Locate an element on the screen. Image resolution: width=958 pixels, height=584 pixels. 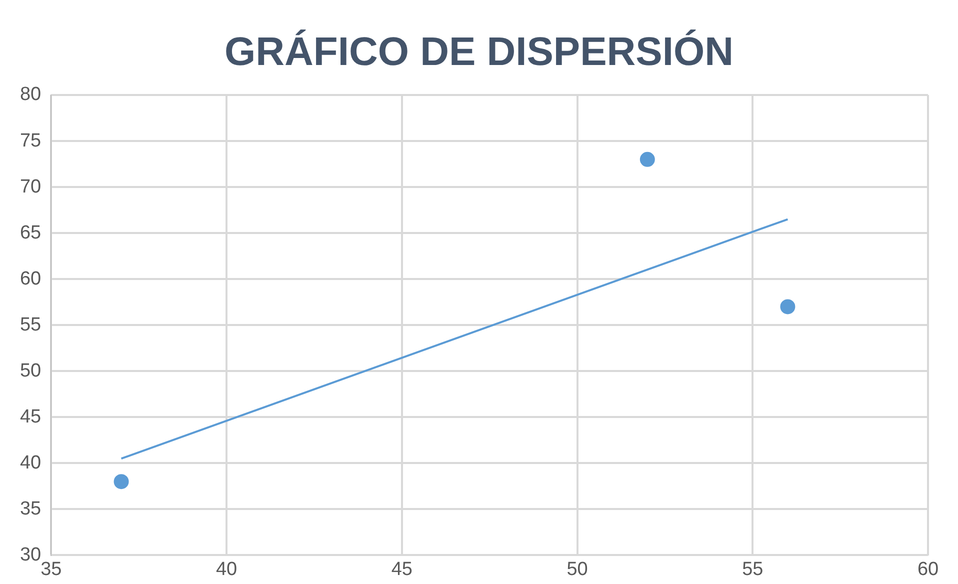
x-tick-label: 50 is located at coordinates (577, 569).